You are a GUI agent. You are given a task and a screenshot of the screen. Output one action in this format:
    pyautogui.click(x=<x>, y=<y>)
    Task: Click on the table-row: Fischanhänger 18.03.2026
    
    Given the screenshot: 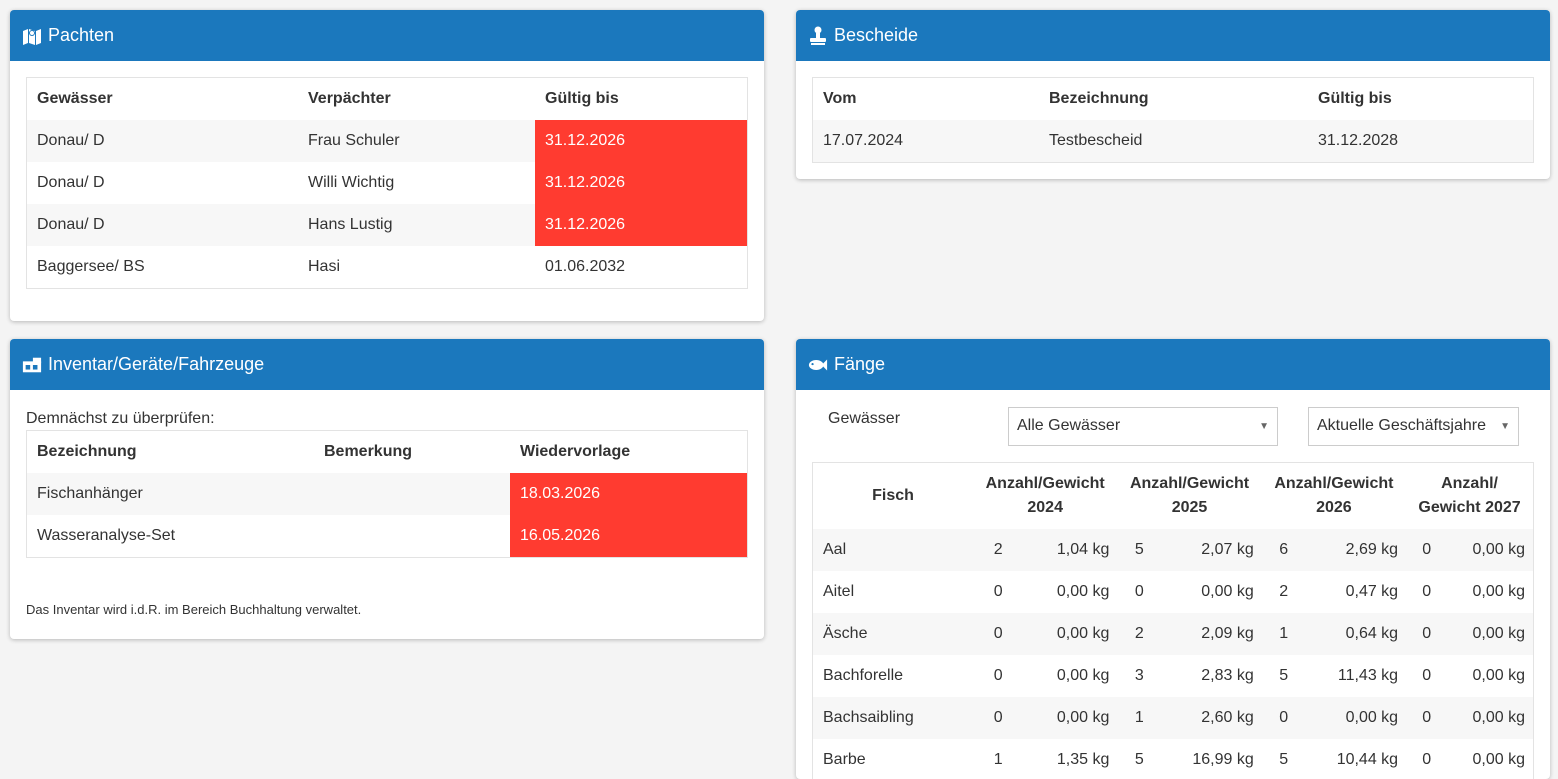 What is the action you would take?
    pyautogui.click(x=387, y=494)
    